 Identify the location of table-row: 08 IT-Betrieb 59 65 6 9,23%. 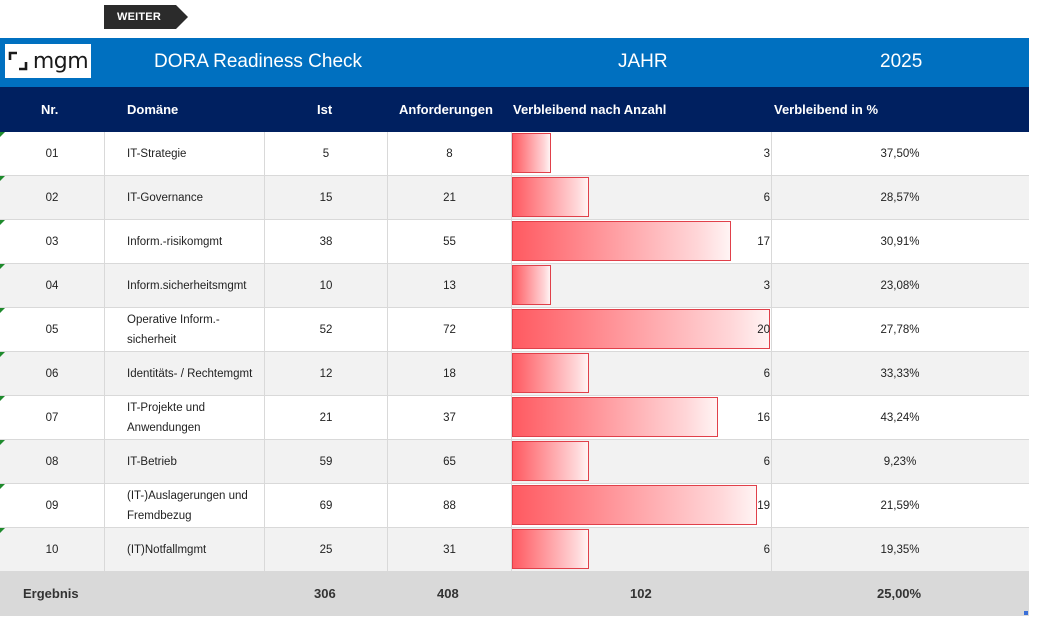
(514, 462).